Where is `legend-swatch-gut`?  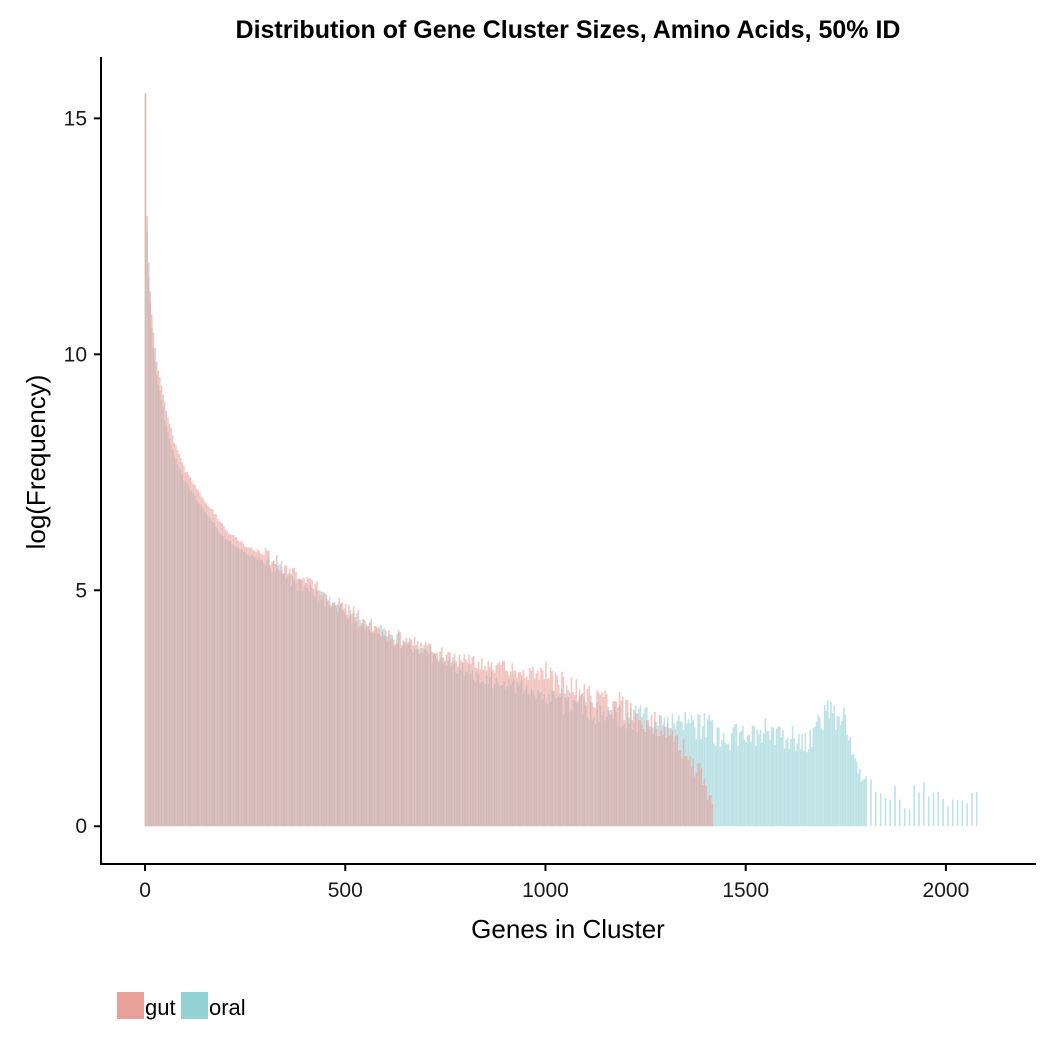 legend-swatch-gut is located at coordinates (130, 1005).